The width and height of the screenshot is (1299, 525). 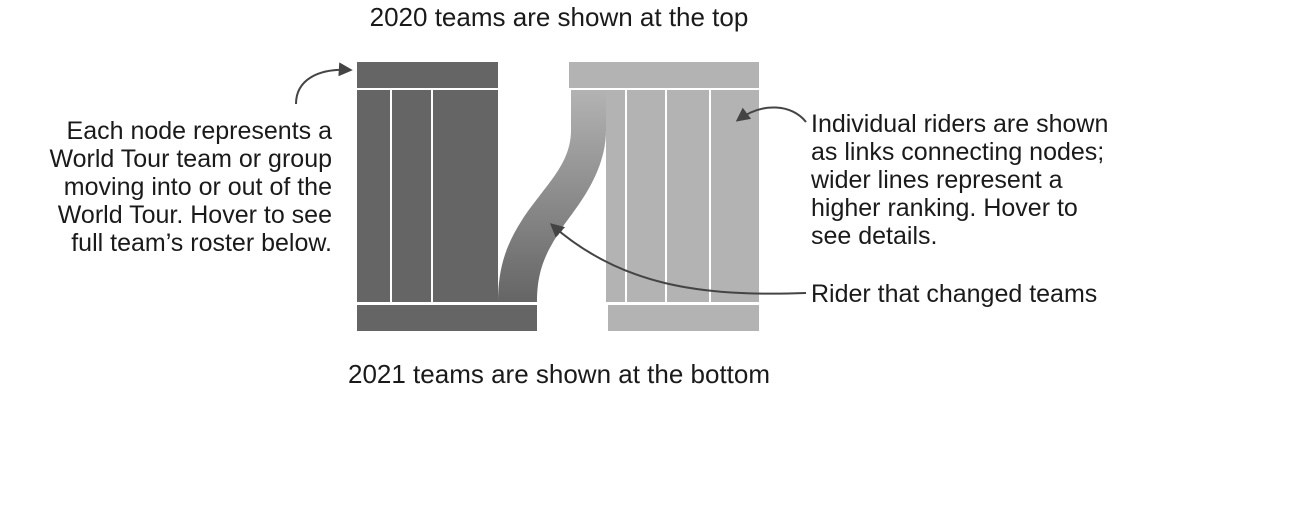 I want to click on right-note-line: Individual riders are shown, so click(x=959, y=124).